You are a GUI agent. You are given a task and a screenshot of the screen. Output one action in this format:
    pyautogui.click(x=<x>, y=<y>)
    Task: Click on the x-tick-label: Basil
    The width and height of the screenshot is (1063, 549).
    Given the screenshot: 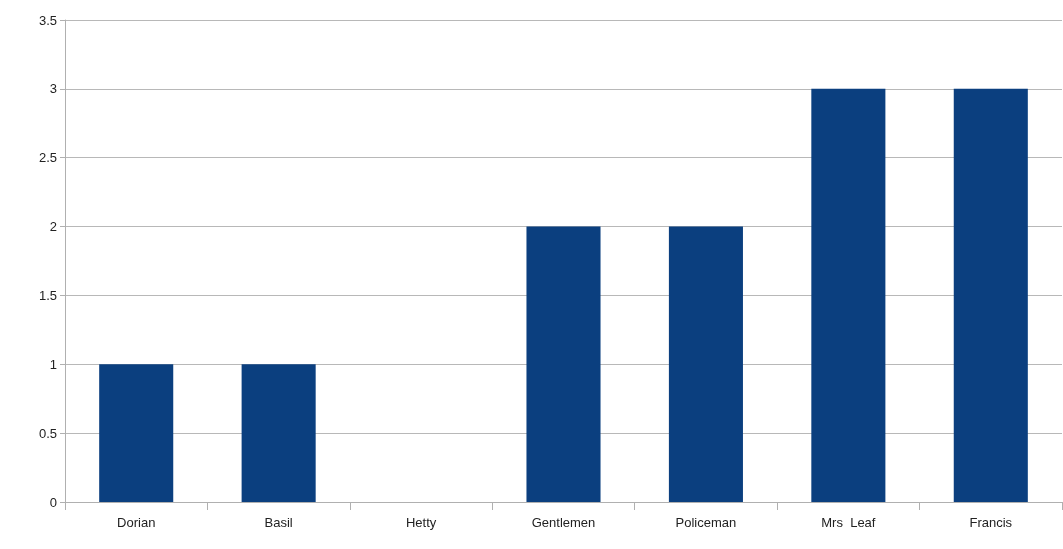 What is the action you would take?
    pyautogui.click(x=278, y=522)
    